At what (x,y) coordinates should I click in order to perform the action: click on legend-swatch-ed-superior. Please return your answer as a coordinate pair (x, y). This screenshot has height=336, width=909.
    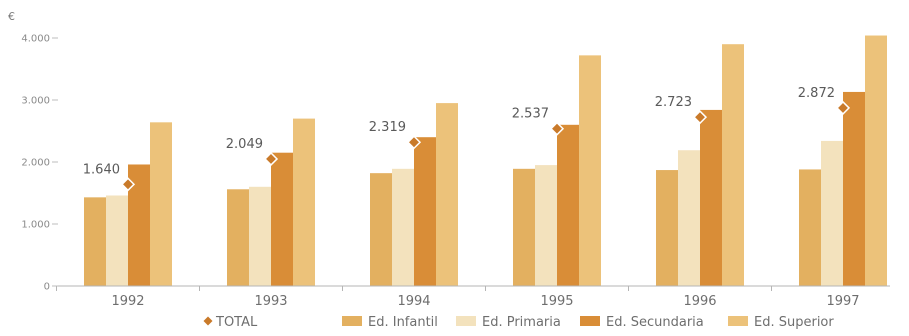
    Looking at the image, I should click on (738, 321).